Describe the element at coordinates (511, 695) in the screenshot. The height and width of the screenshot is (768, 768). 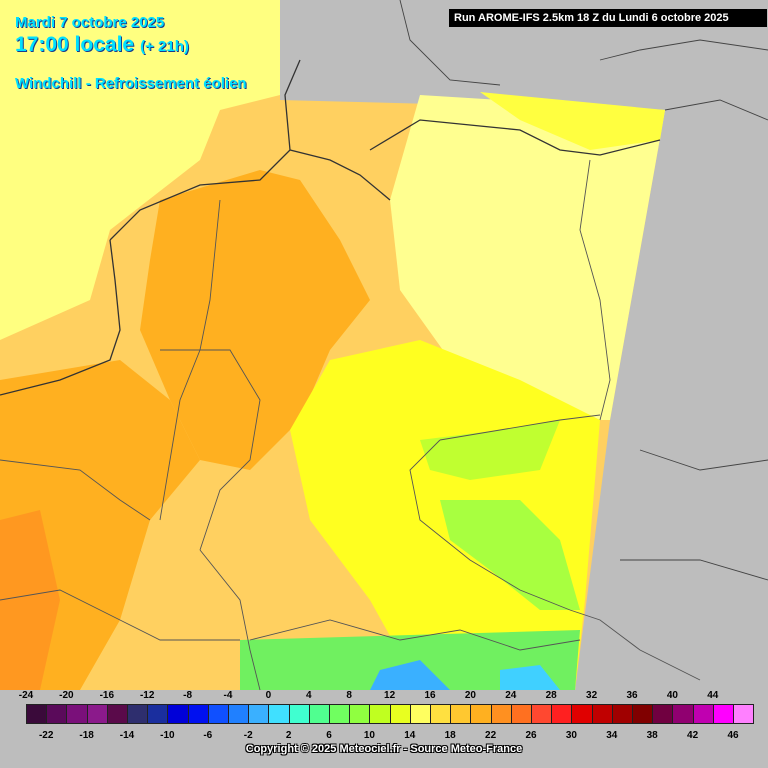
I see `legend-tick-label: 24` at that location.